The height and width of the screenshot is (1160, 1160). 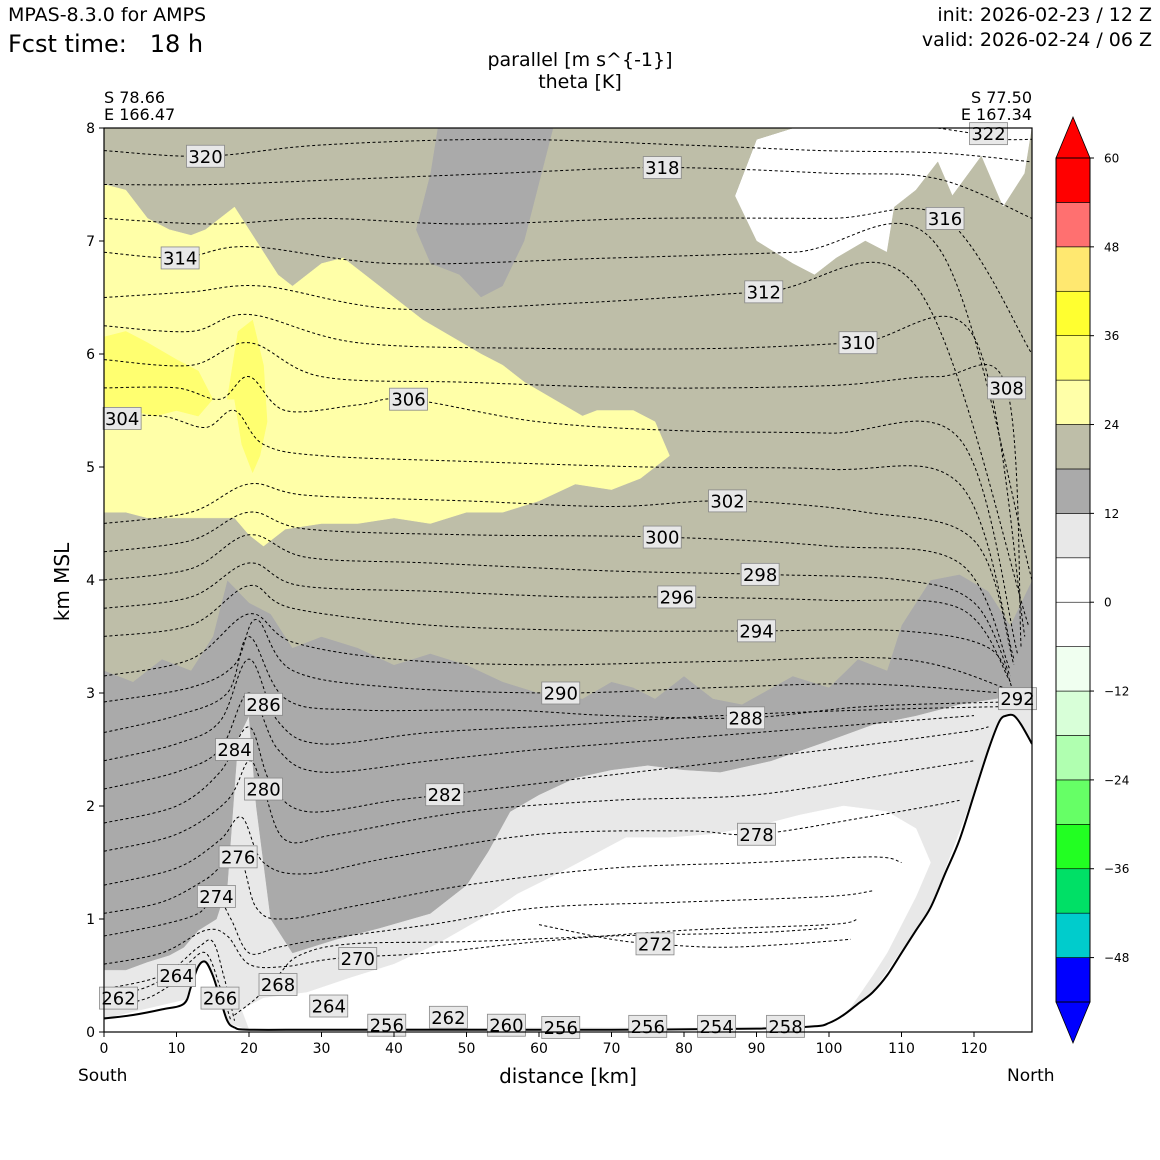 What do you see at coordinates (655, 944) in the screenshot?
I see `theta-label-text: 272` at bounding box center [655, 944].